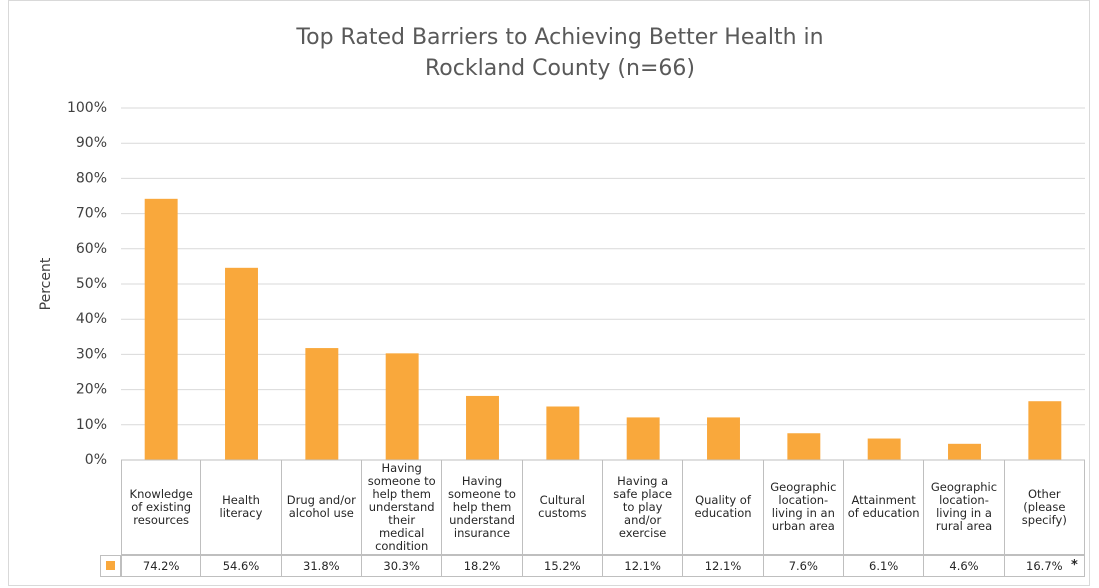  Describe the element at coordinates (241, 507) in the screenshot. I see `category-cell: Health literacy` at that location.